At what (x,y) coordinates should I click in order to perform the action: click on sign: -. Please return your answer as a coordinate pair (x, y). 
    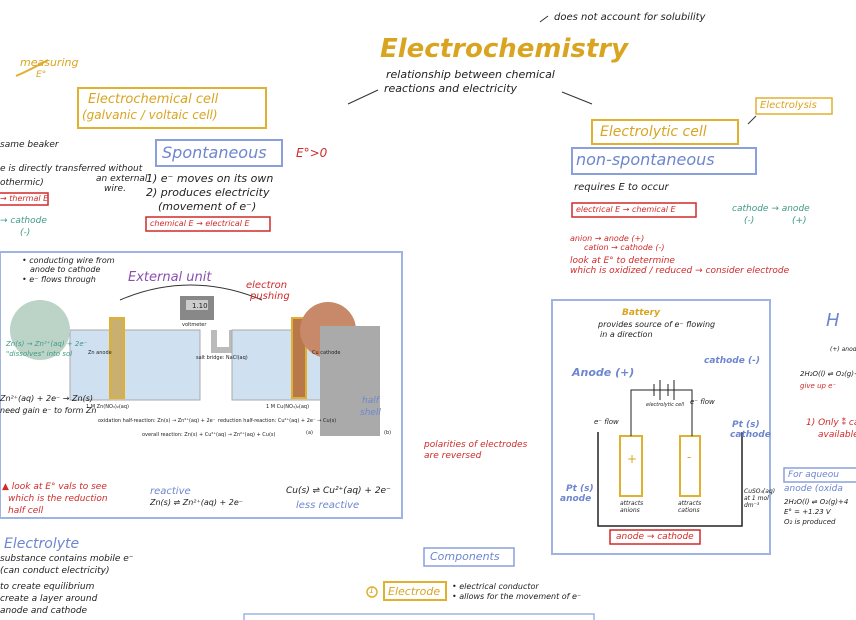
    Looking at the image, I should click on (689, 457).